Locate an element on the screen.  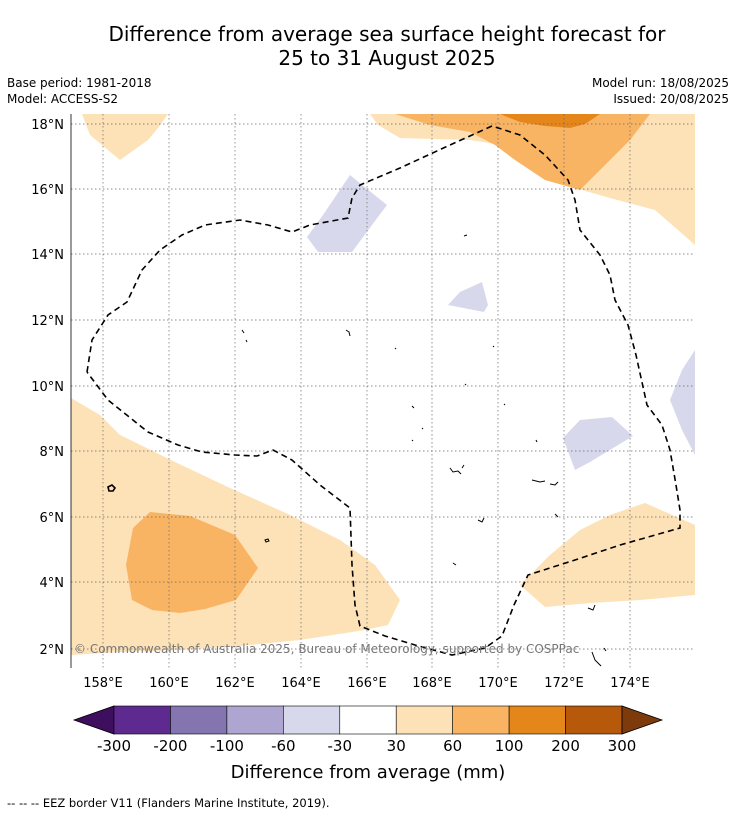
issued-date: Issued: 20/08/2025 is located at coordinates (671, 99).